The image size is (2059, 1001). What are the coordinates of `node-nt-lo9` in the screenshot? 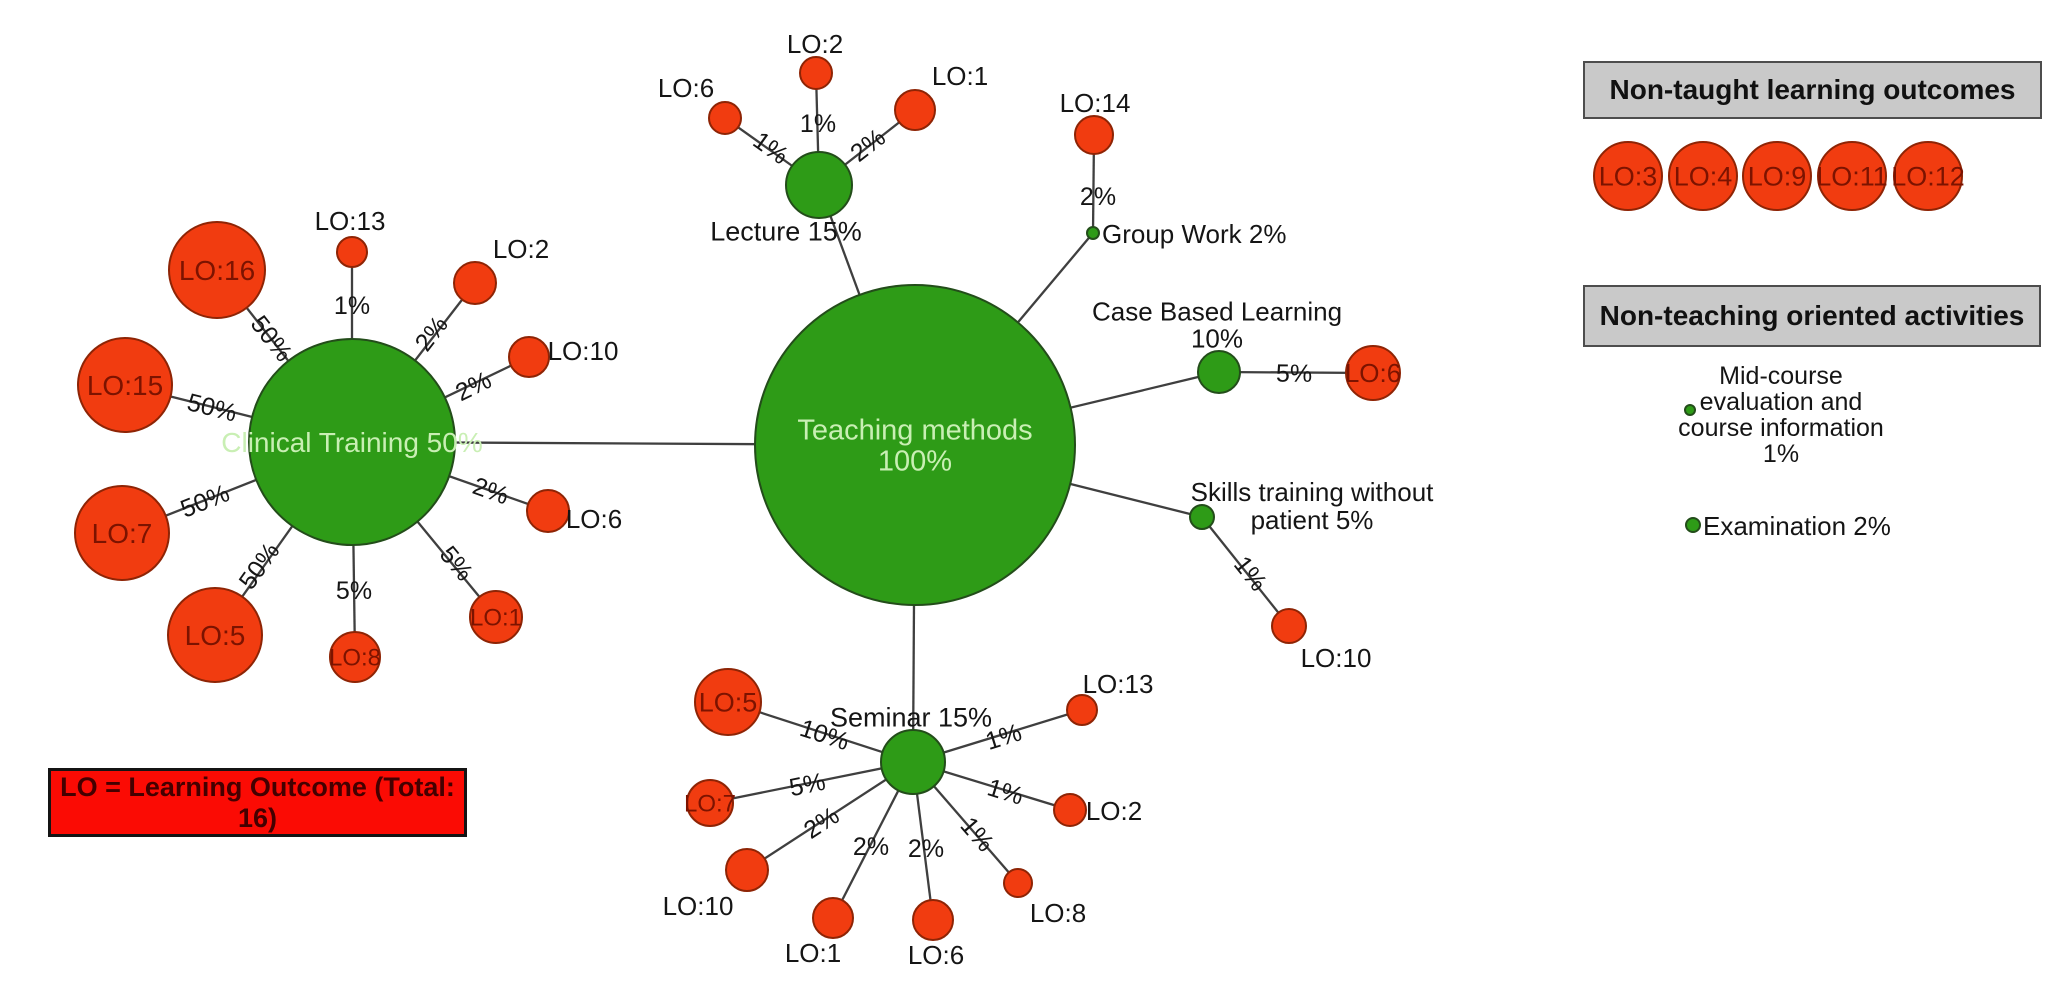 It's located at (1777, 176).